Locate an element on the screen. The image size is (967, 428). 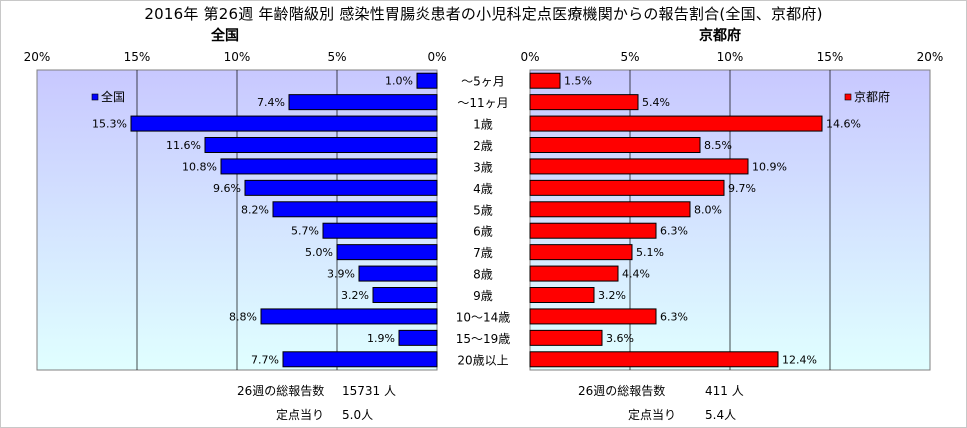
national-tick-label: 5% is located at coordinates (336, 57).